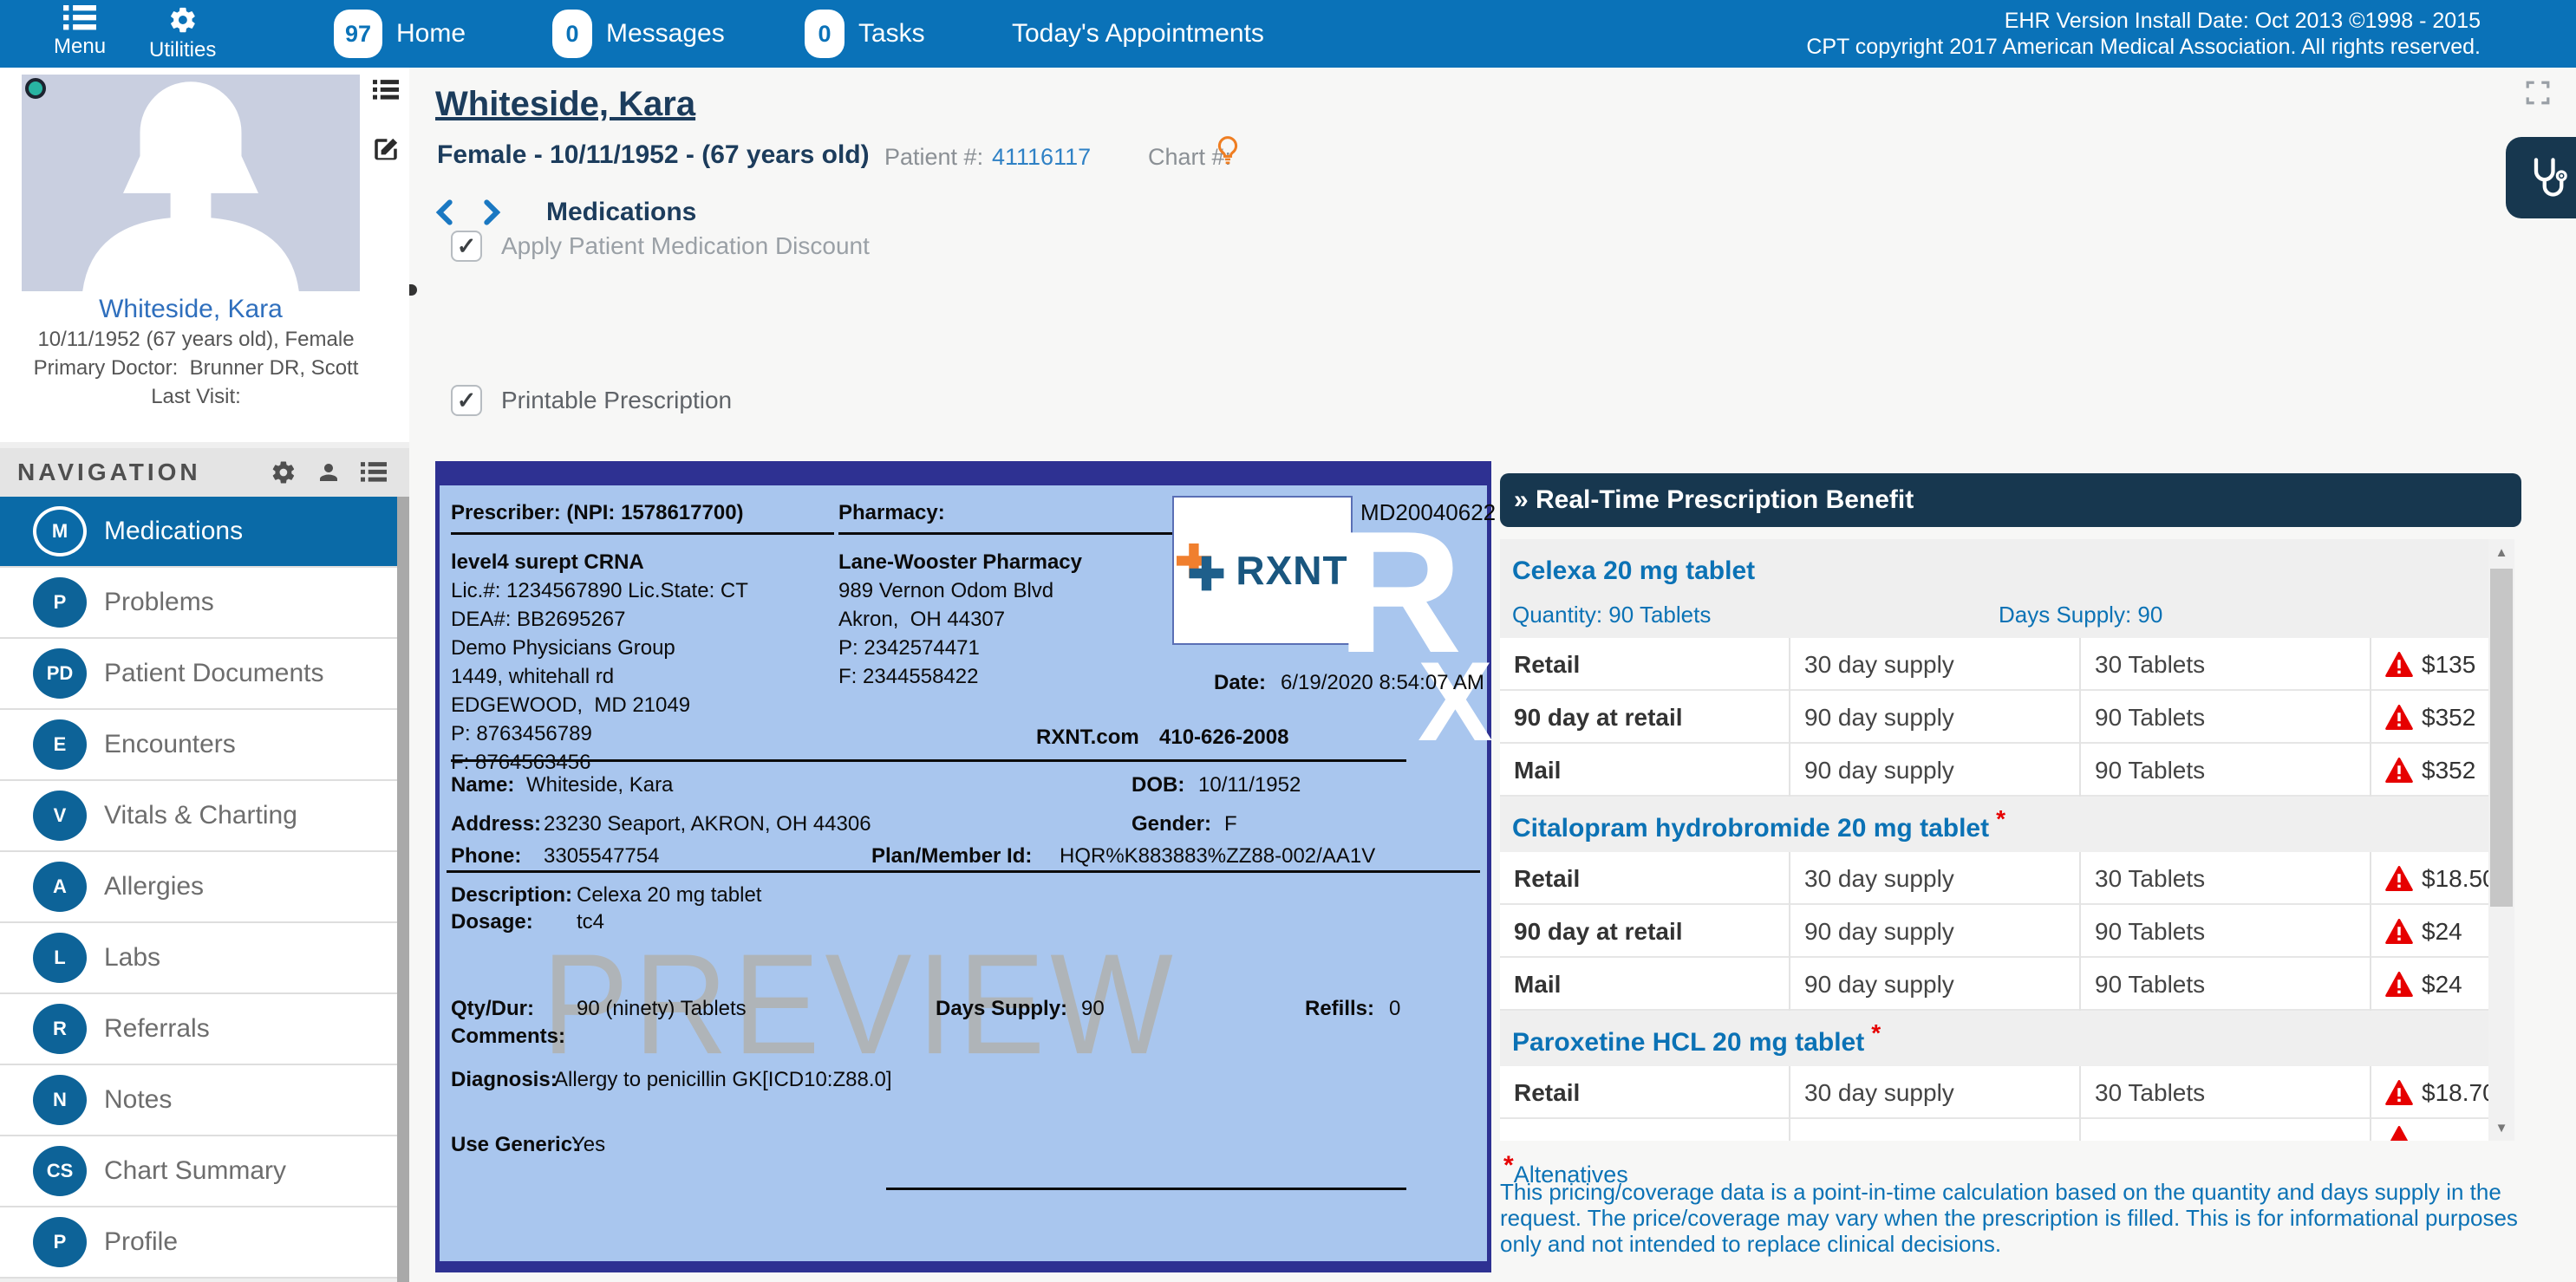 The height and width of the screenshot is (1282, 2576). Describe the element at coordinates (589, 1144) in the screenshot. I see `rx-use-generic-value: Yes` at that location.